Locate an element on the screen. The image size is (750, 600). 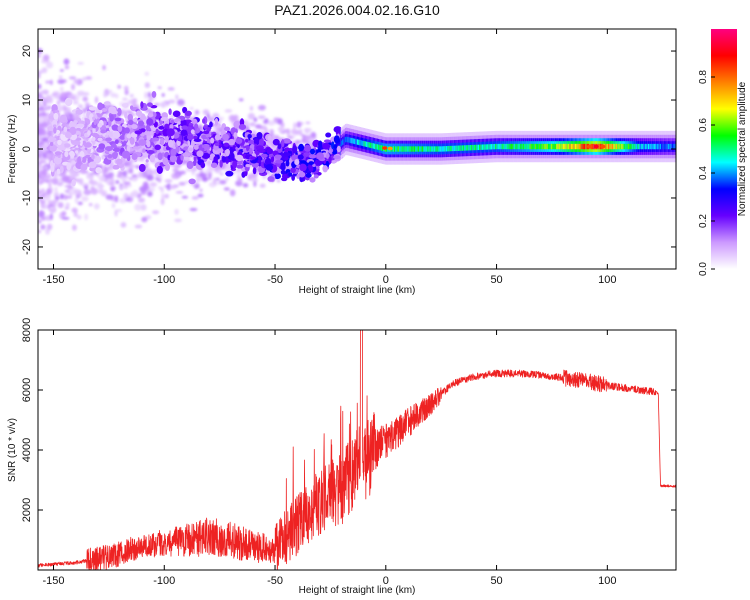
colorbar-tick-label: 0.0 is located at coordinates (703, 269).